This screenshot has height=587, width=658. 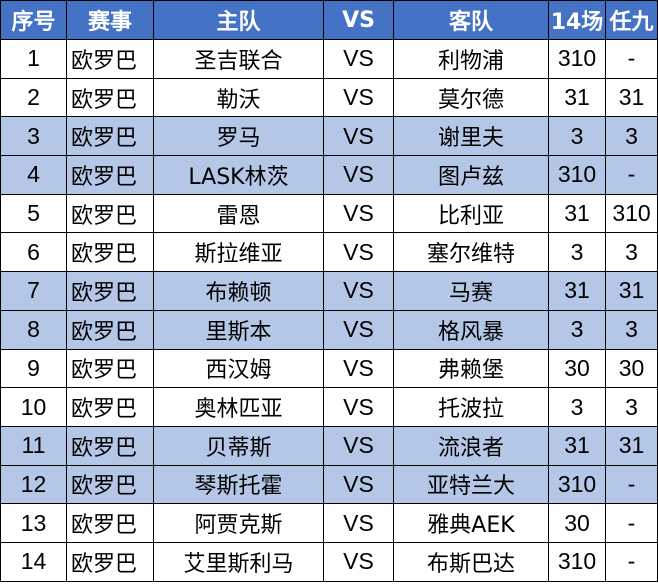 I want to click on row-number: 8, so click(x=33, y=329).